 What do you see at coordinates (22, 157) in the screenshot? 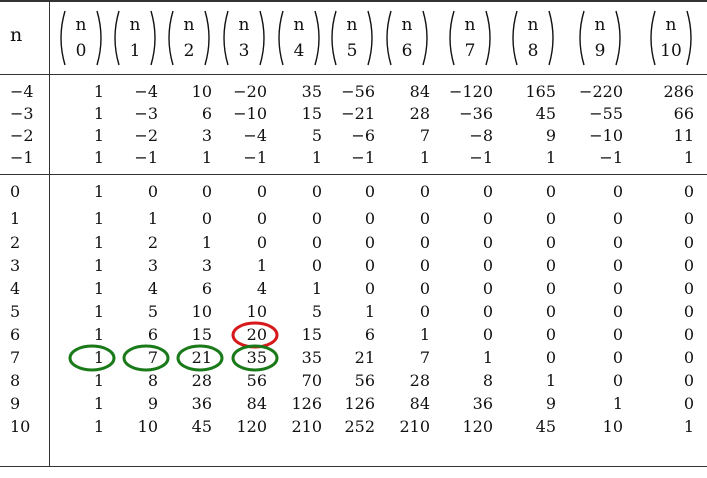
I see `row-label: −1` at bounding box center [22, 157].